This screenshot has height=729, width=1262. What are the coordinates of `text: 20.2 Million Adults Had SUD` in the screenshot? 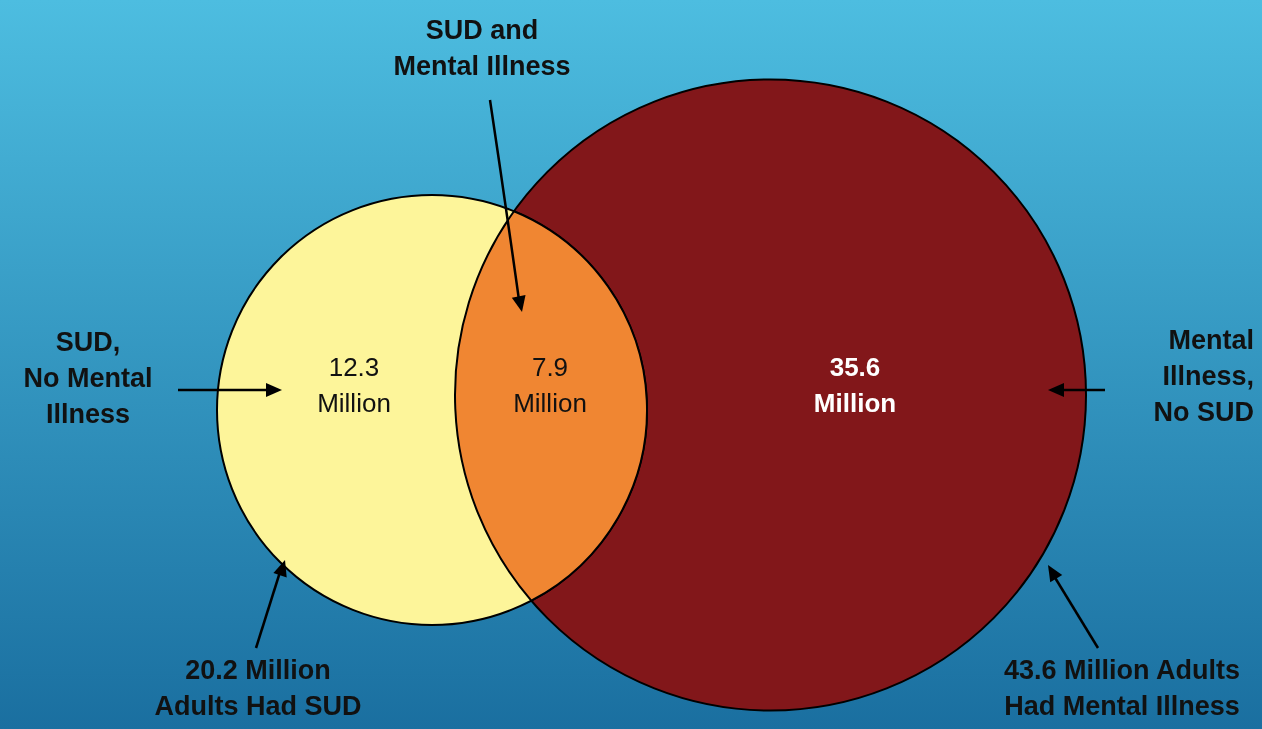 It's located at (258, 688).